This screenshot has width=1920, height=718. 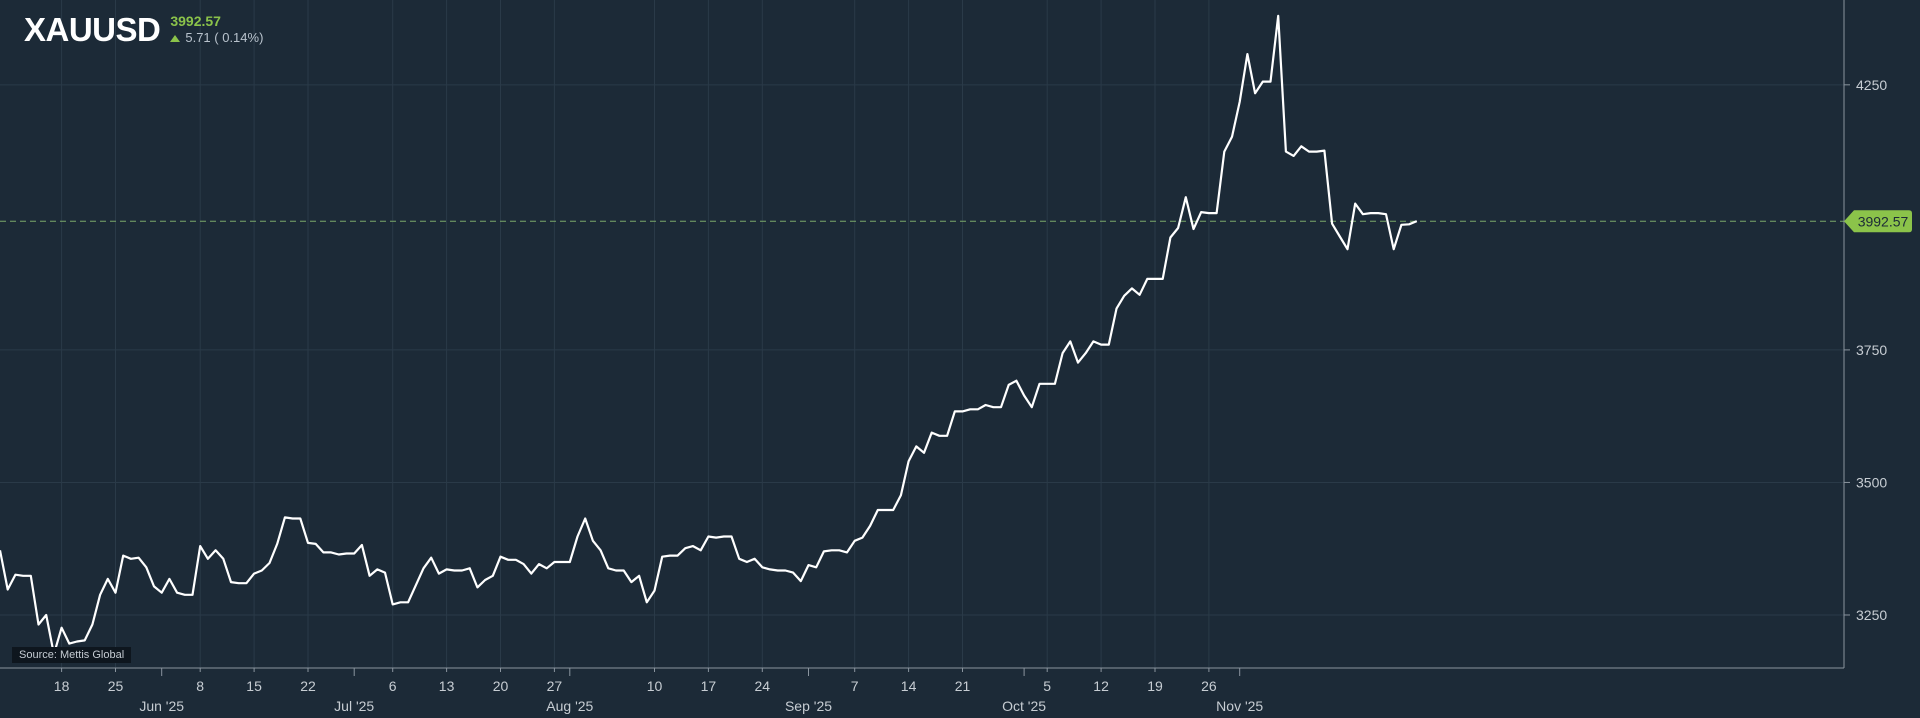 What do you see at coordinates (655, 686) in the screenshot?
I see `x-tick-label: 10` at bounding box center [655, 686].